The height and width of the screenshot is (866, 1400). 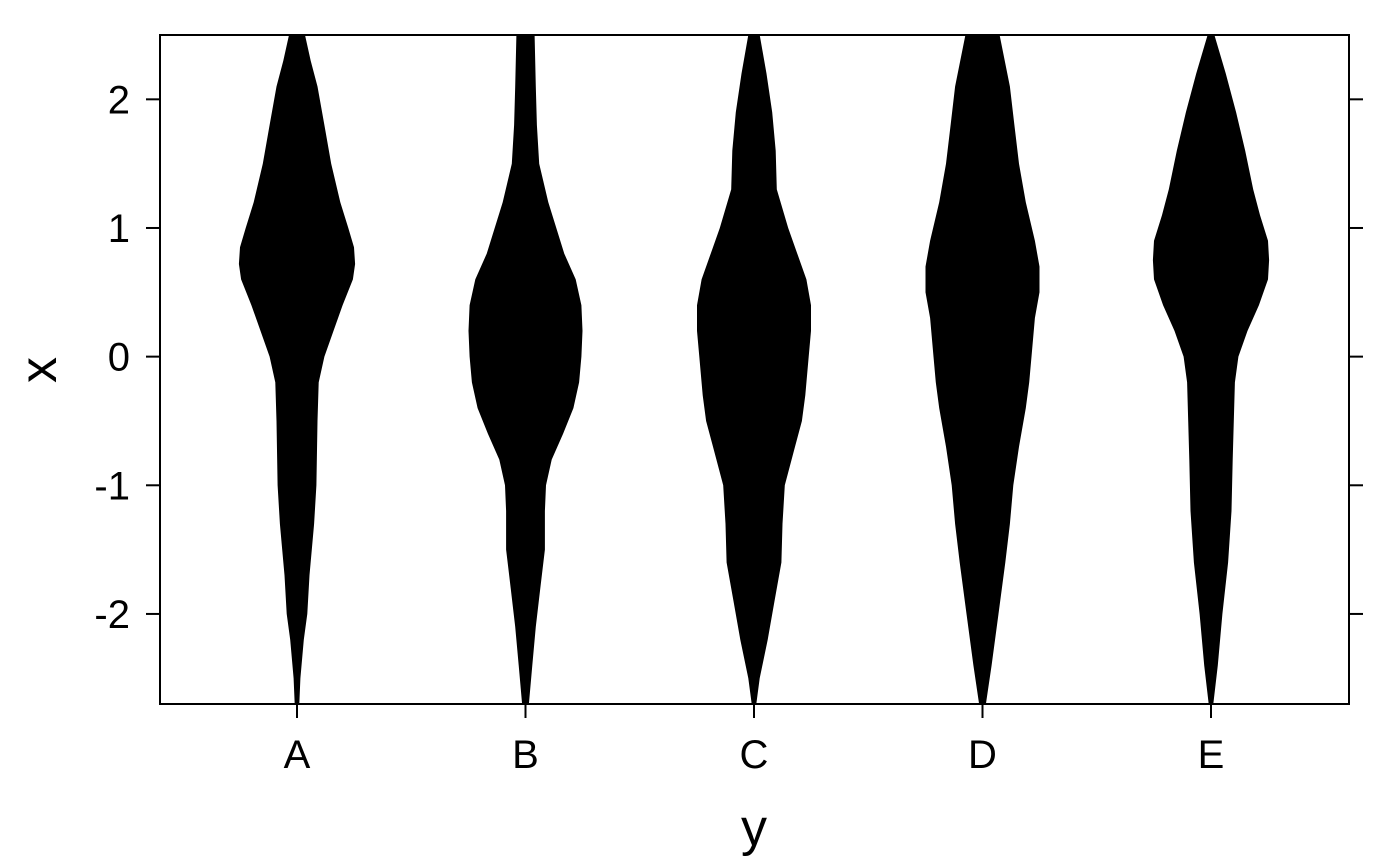 What do you see at coordinates (297, 369) in the screenshot?
I see `violin-a` at bounding box center [297, 369].